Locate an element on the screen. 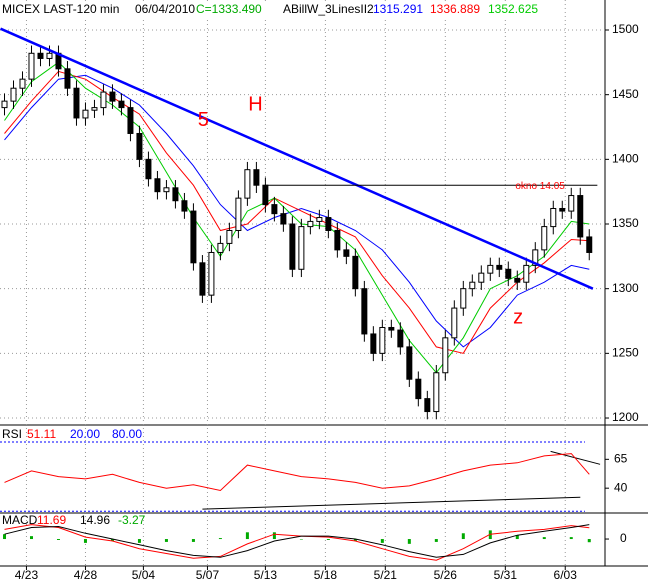 Image resolution: width=648 pixels, height=583 pixels. y-tick-label: 0 is located at coordinates (623, 538).